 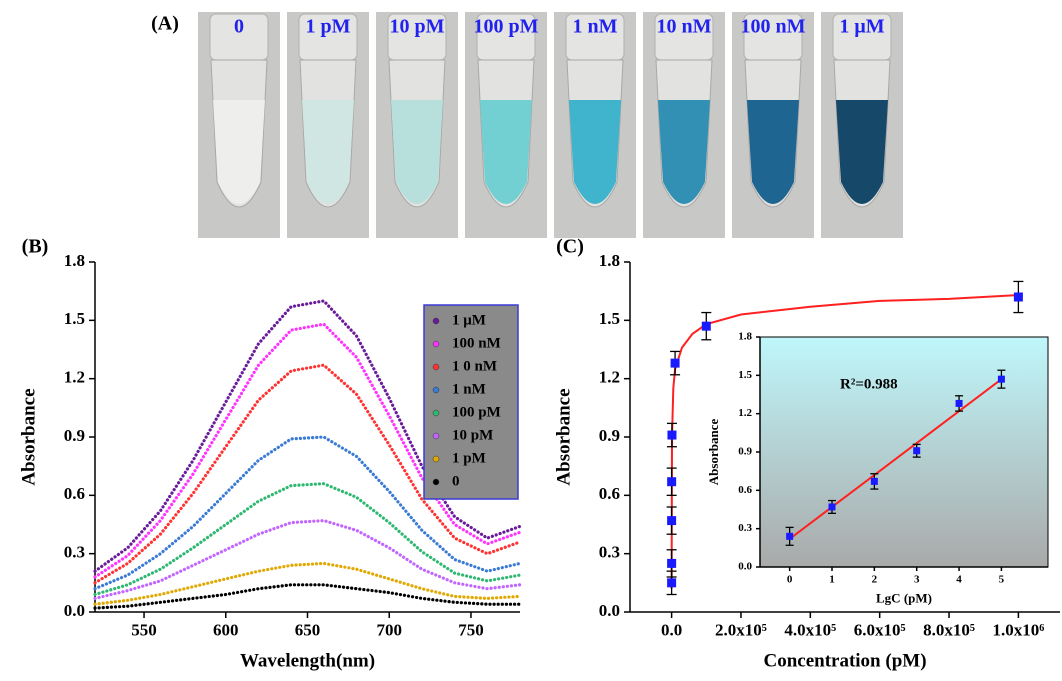 I want to click on x-axis-title: Wavelength(nm), so click(x=307, y=661).